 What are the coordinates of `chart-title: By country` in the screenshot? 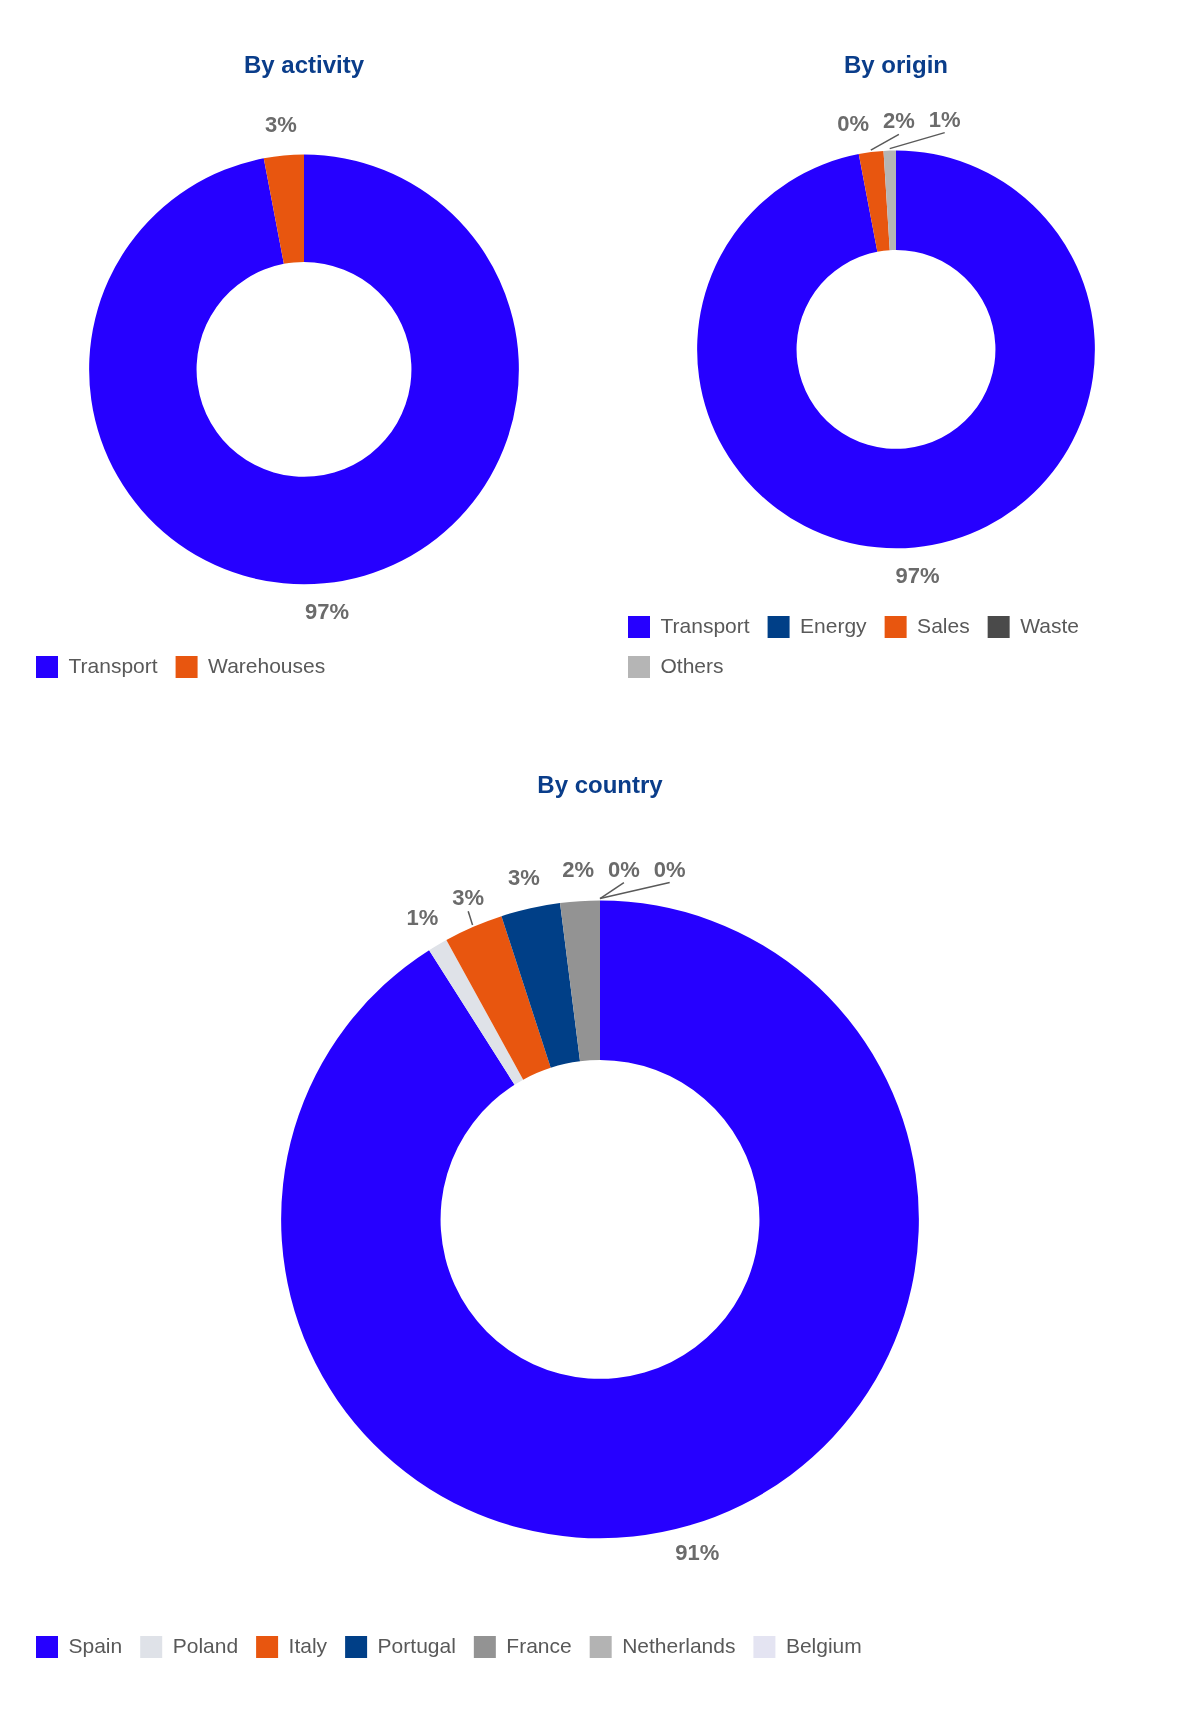 It's located at (600, 785).